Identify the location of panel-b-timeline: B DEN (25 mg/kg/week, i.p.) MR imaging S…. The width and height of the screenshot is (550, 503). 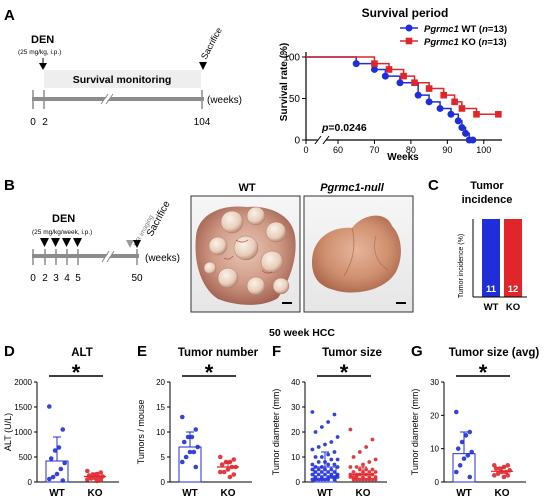
(92, 230).